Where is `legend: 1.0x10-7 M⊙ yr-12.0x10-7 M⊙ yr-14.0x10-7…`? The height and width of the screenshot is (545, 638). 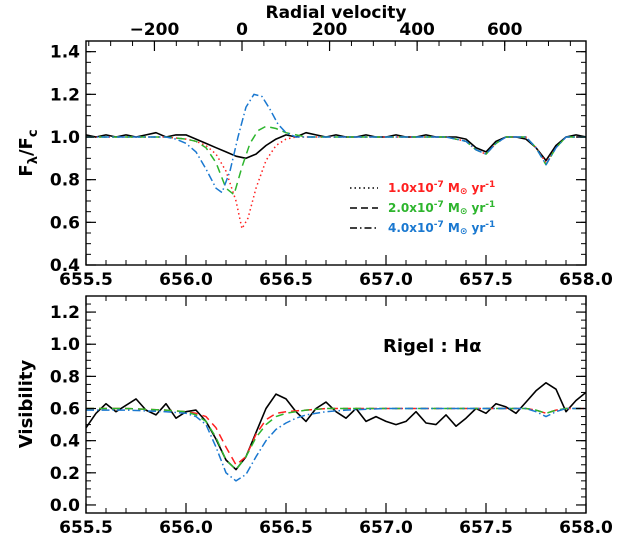
legend: 1.0x10-7 M⊙ yr-12.0x10-7 M⊙ yr-14.0x10-7… is located at coordinates (422, 208).